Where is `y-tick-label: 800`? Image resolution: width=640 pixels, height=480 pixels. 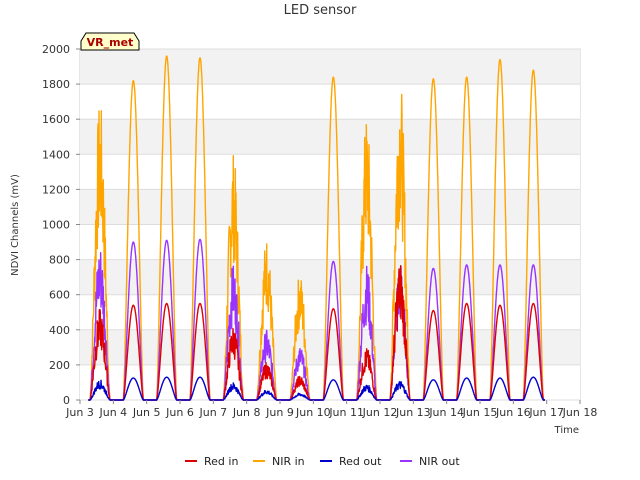 y-tick-label: 800 is located at coordinates (59, 260).